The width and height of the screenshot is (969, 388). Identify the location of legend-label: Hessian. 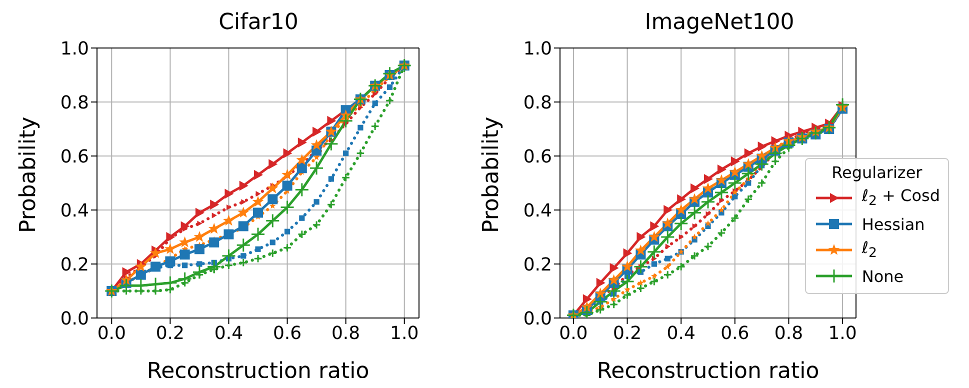
(893, 224).